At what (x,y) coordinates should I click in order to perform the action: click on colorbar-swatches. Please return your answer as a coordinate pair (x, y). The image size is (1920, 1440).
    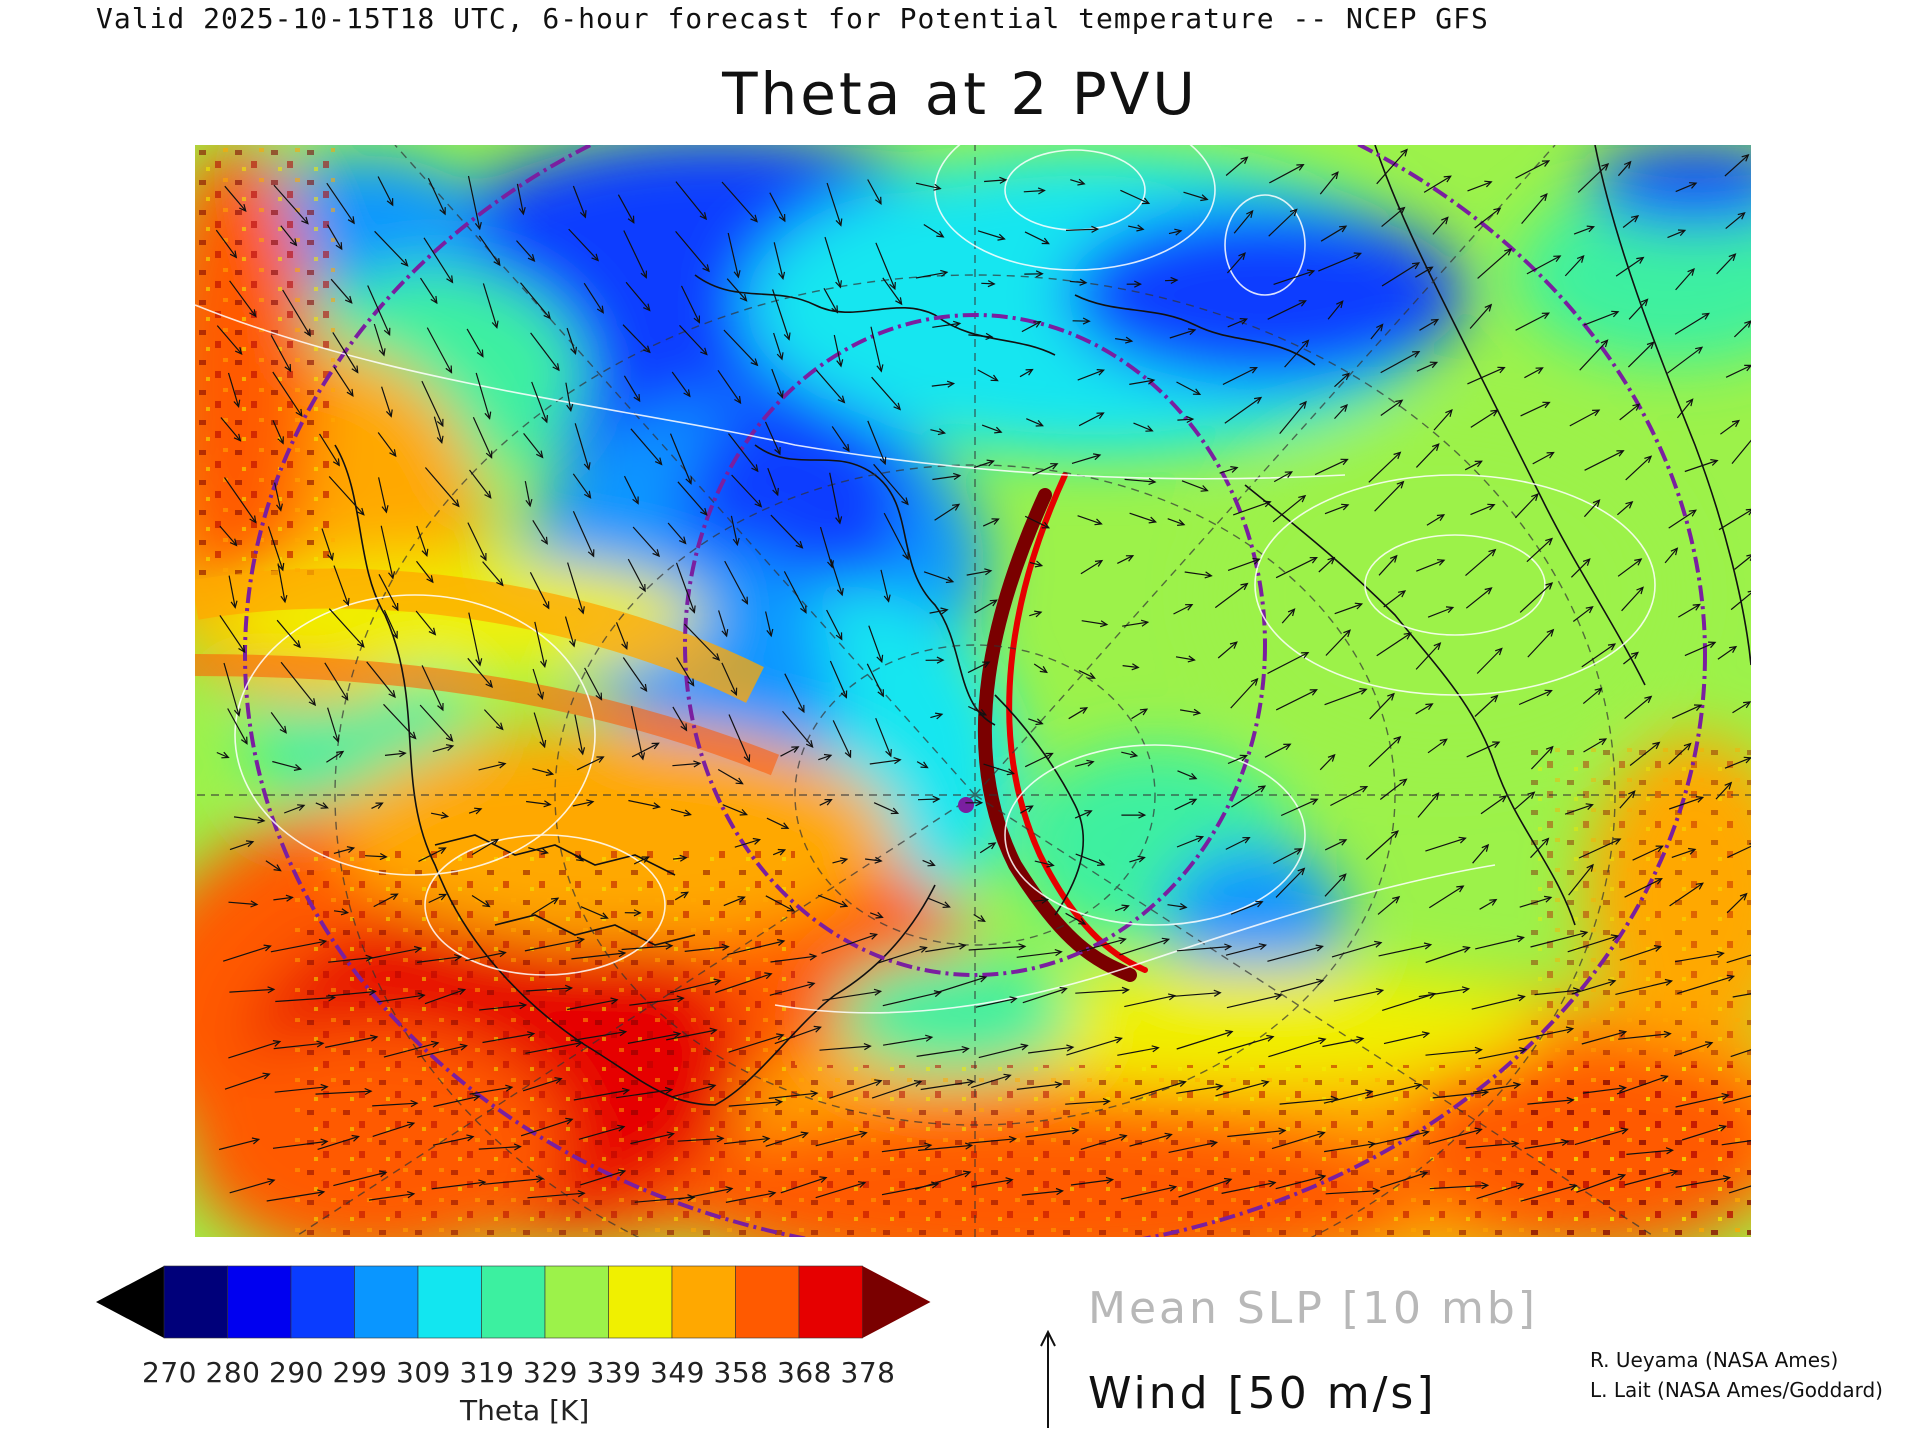
    Looking at the image, I should click on (513, 1302).